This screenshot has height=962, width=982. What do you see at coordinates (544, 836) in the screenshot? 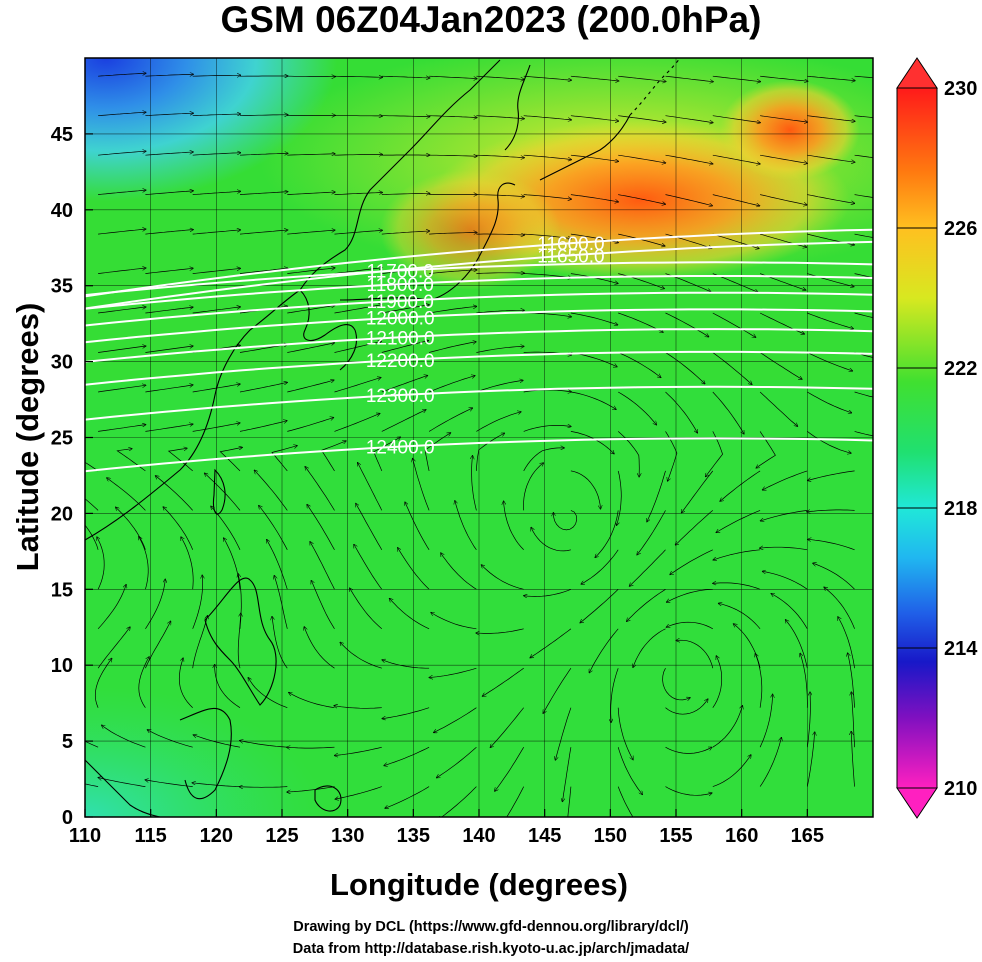
I see `x-tick-label: 145` at bounding box center [544, 836].